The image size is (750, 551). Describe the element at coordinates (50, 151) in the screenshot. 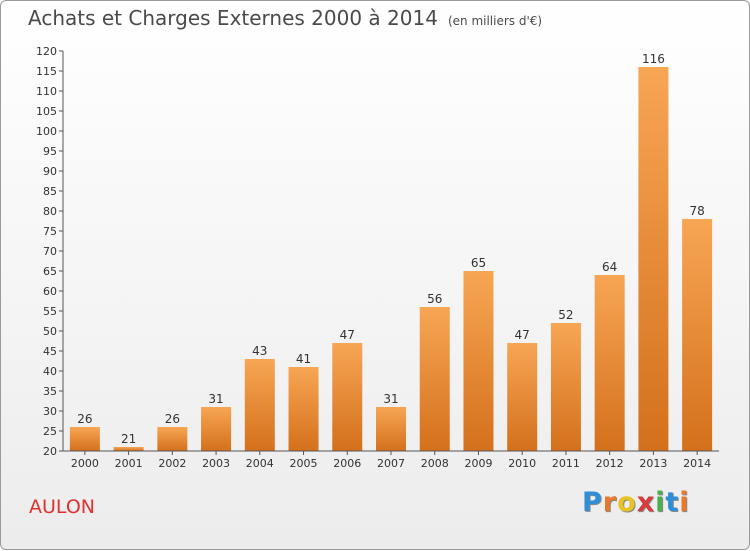

I see `y-tick-label: 95` at that location.